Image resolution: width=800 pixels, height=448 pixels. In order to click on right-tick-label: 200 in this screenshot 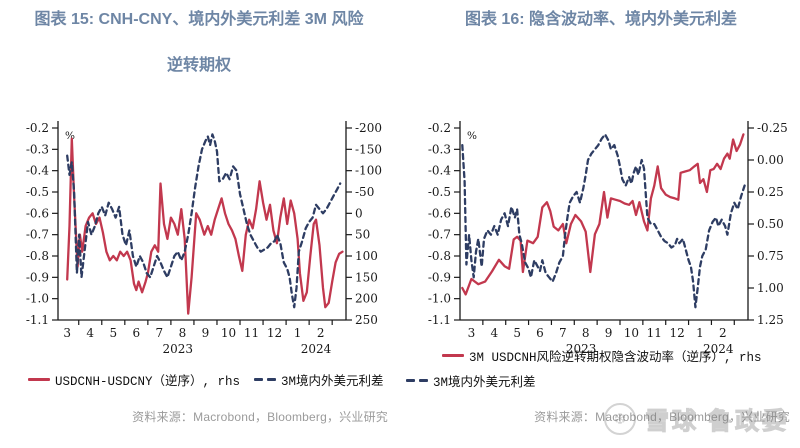, I will do `click(366, 299)`.